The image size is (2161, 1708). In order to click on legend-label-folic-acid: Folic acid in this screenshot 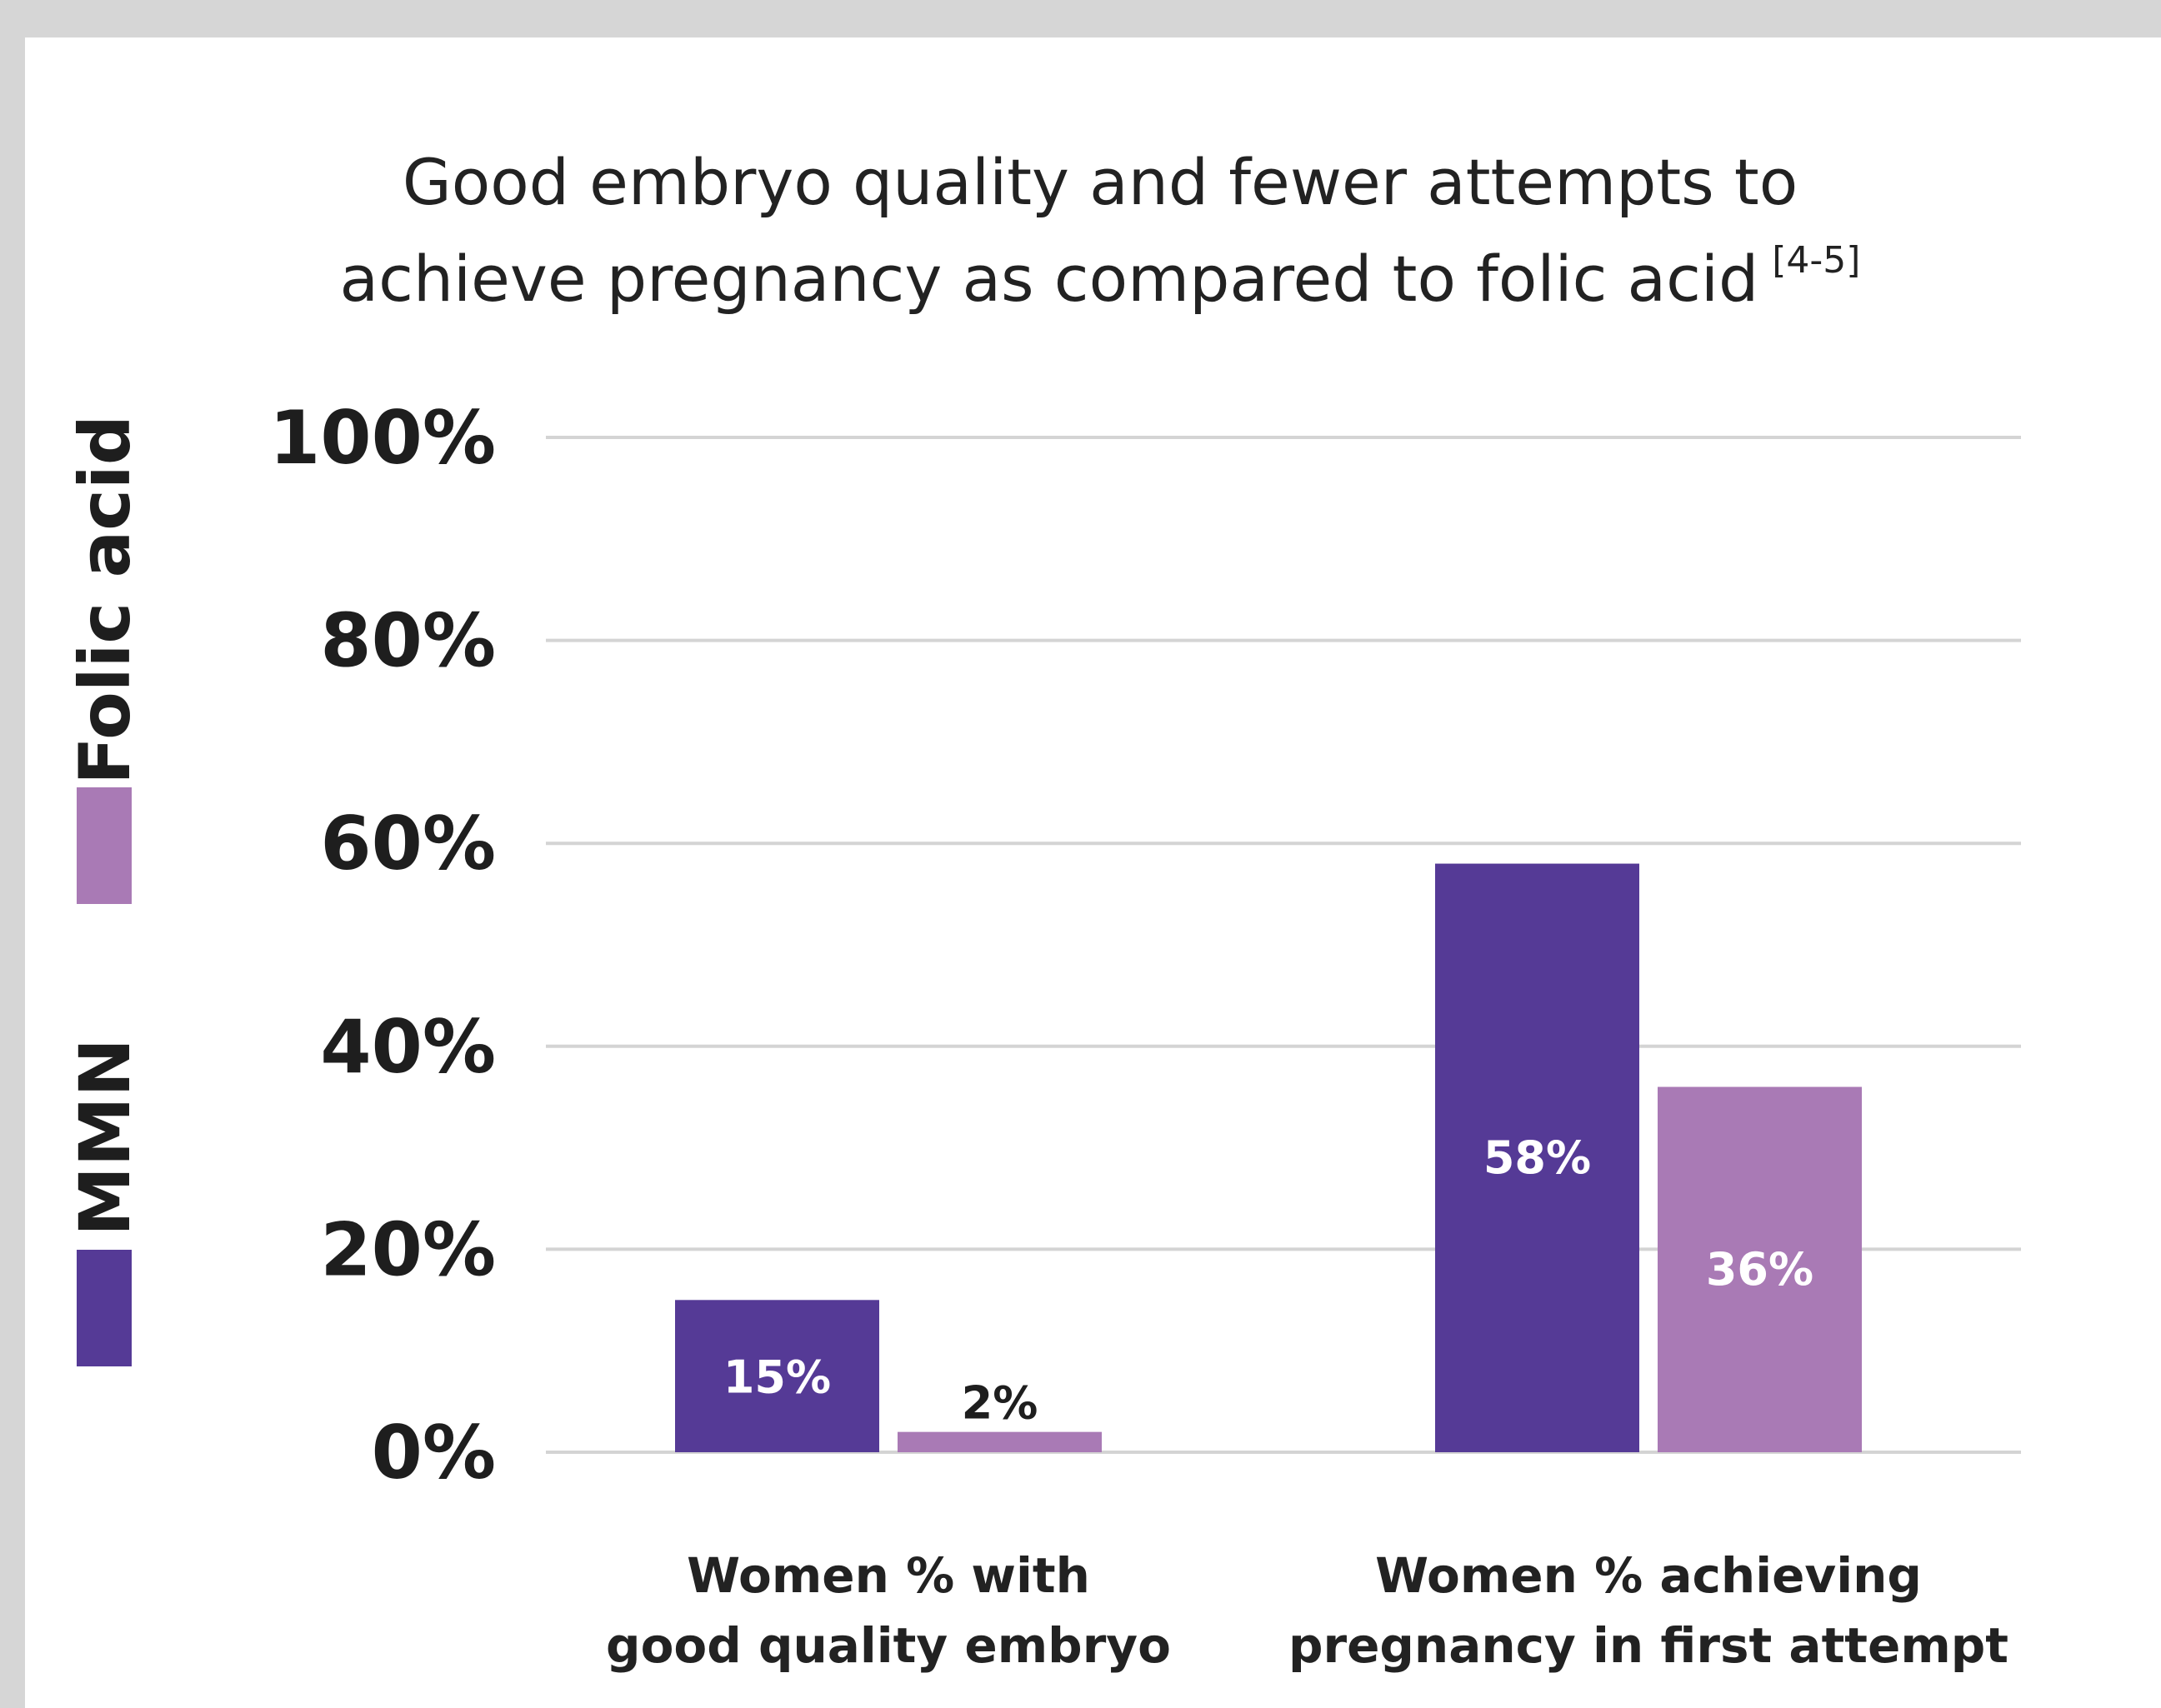, I will do `click(105, 600)`.